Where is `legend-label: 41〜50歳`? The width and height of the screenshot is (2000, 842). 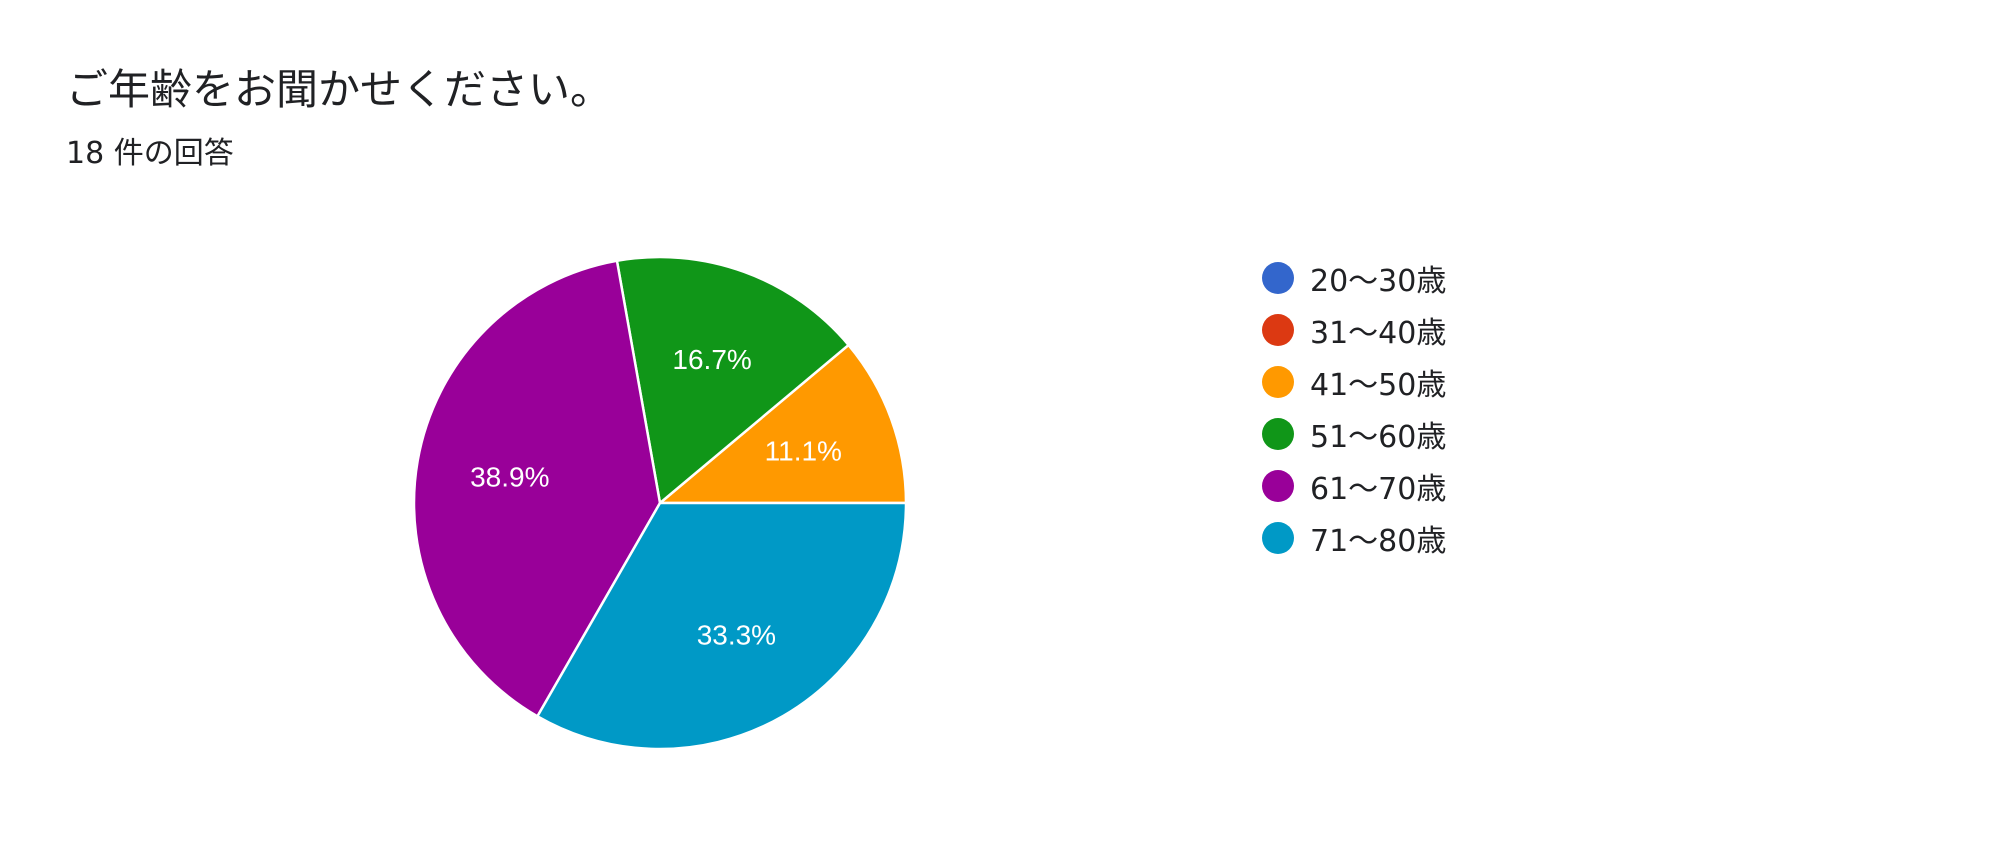 legend-label: 41〜50歳 is located at coordinates (1378, 385).